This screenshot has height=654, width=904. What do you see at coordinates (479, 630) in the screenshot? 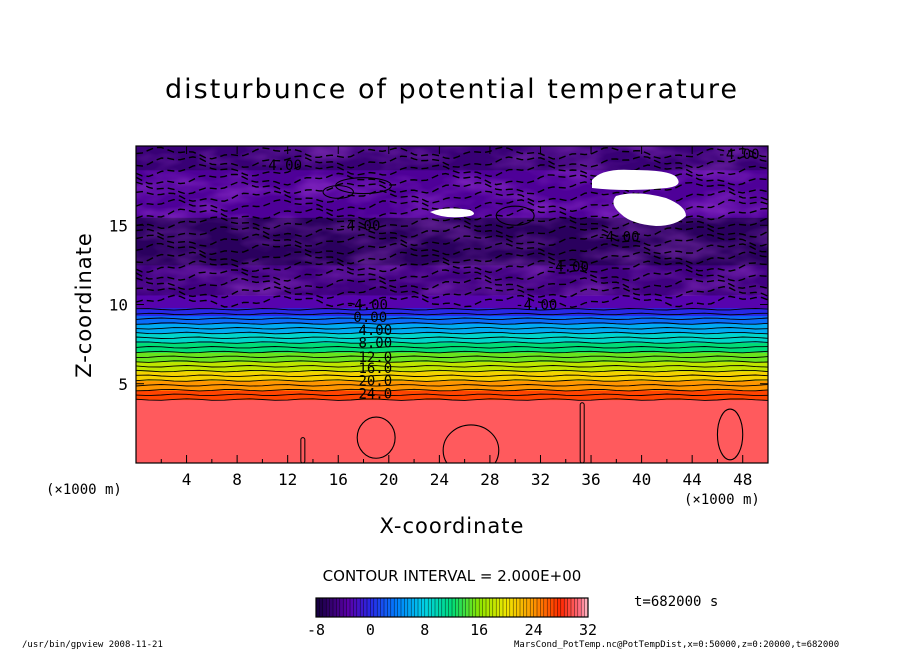
I see `colorbar-tick-label: 16` at bounding box center [479, 630].